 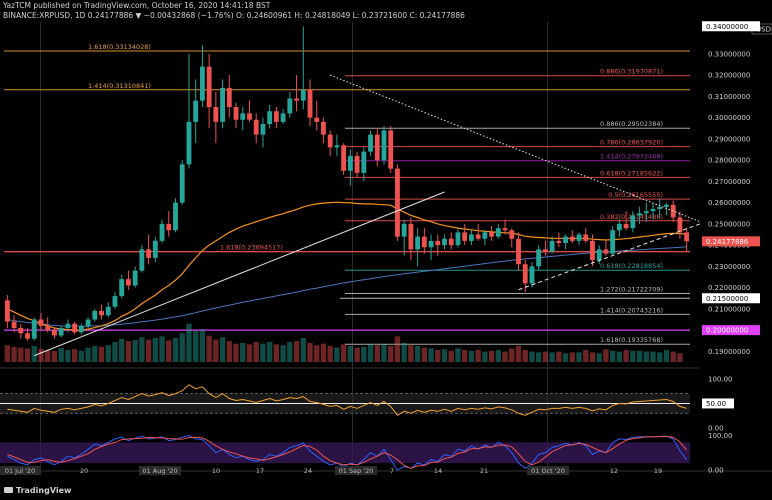 I want to click on tradingview-logo: TradingView, so click(x=37, y=490).